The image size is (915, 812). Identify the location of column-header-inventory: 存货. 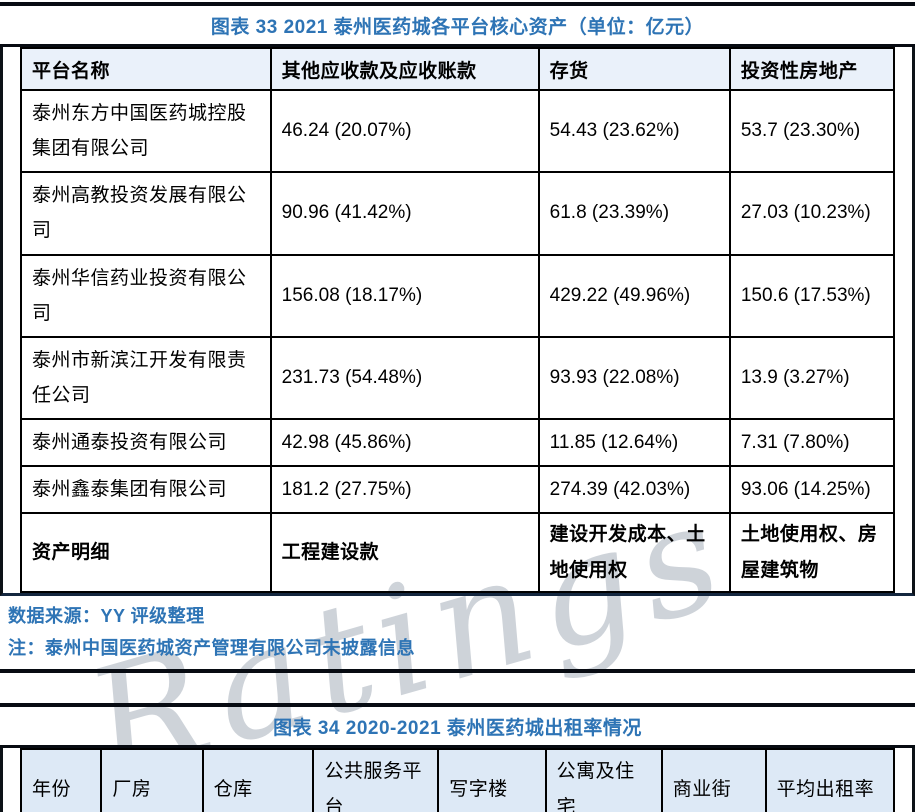
(634, 69).